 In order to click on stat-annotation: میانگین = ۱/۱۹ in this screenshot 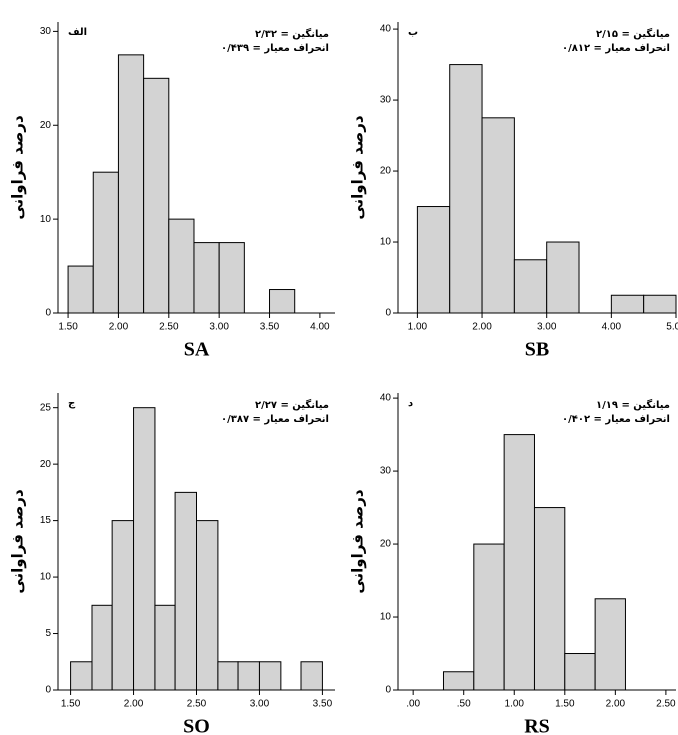, I will do `click(633, 404)`.